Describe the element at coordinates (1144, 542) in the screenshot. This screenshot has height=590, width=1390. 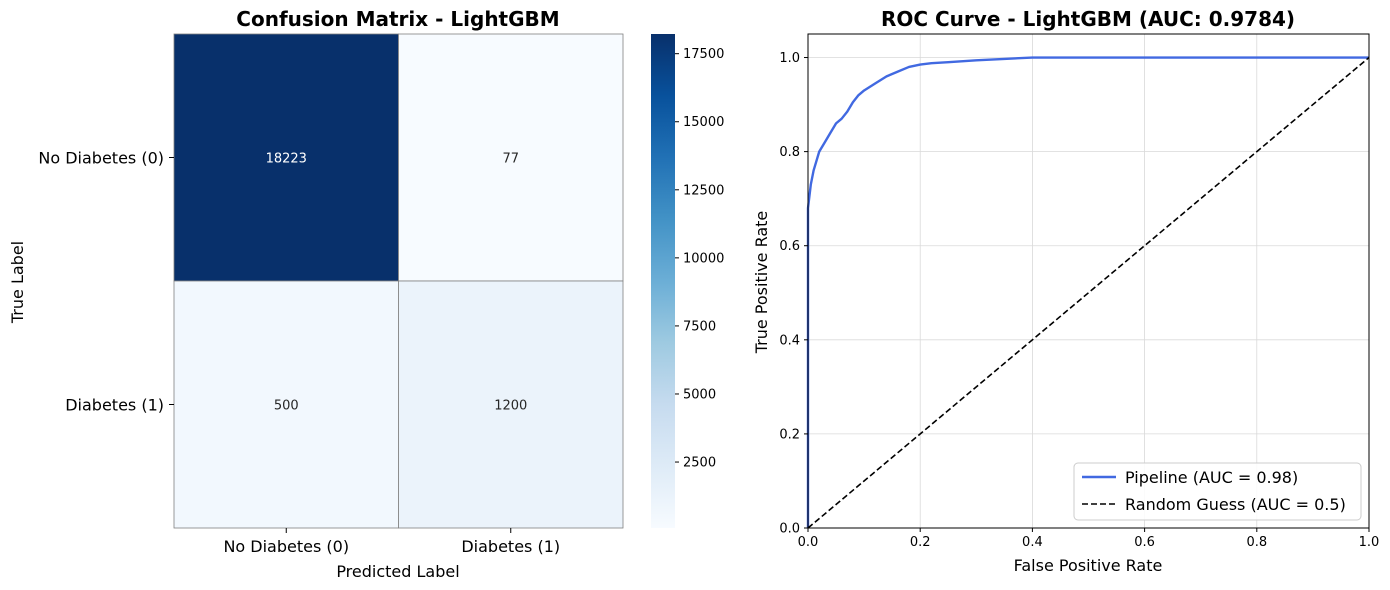
I see `roc-x-tick-label: 0.6` at that location.